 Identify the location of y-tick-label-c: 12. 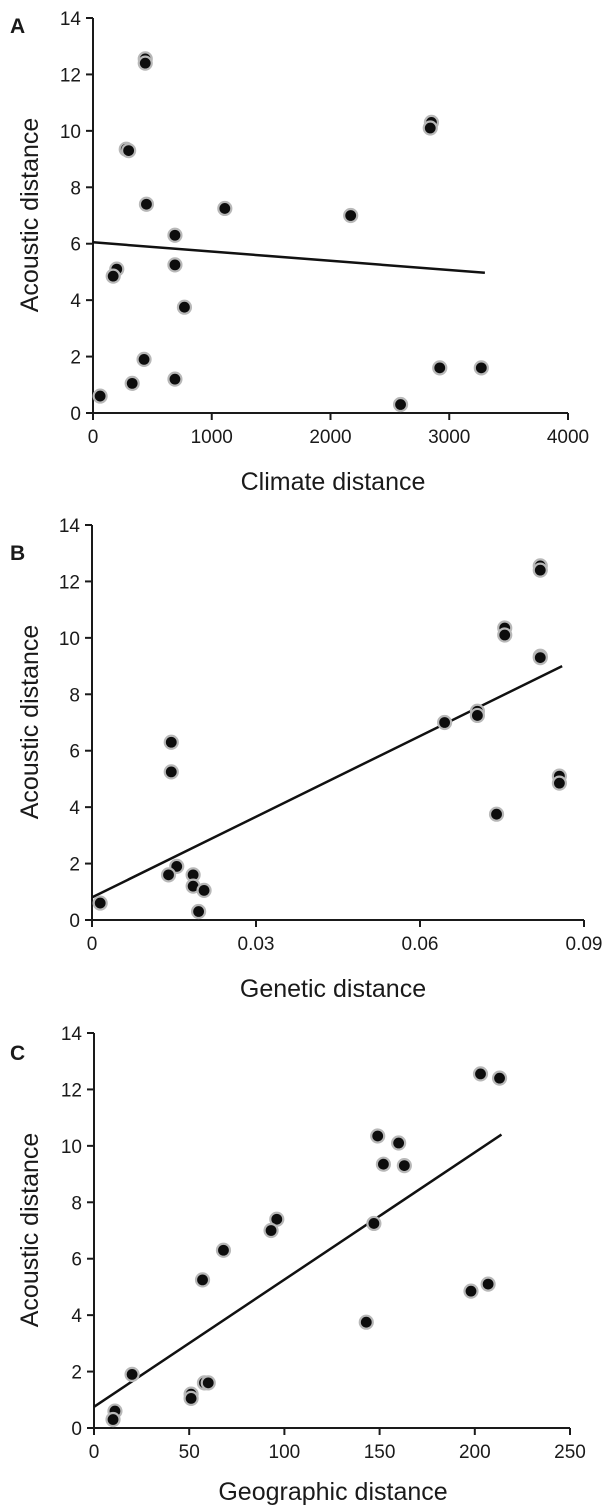
(71, 1090).